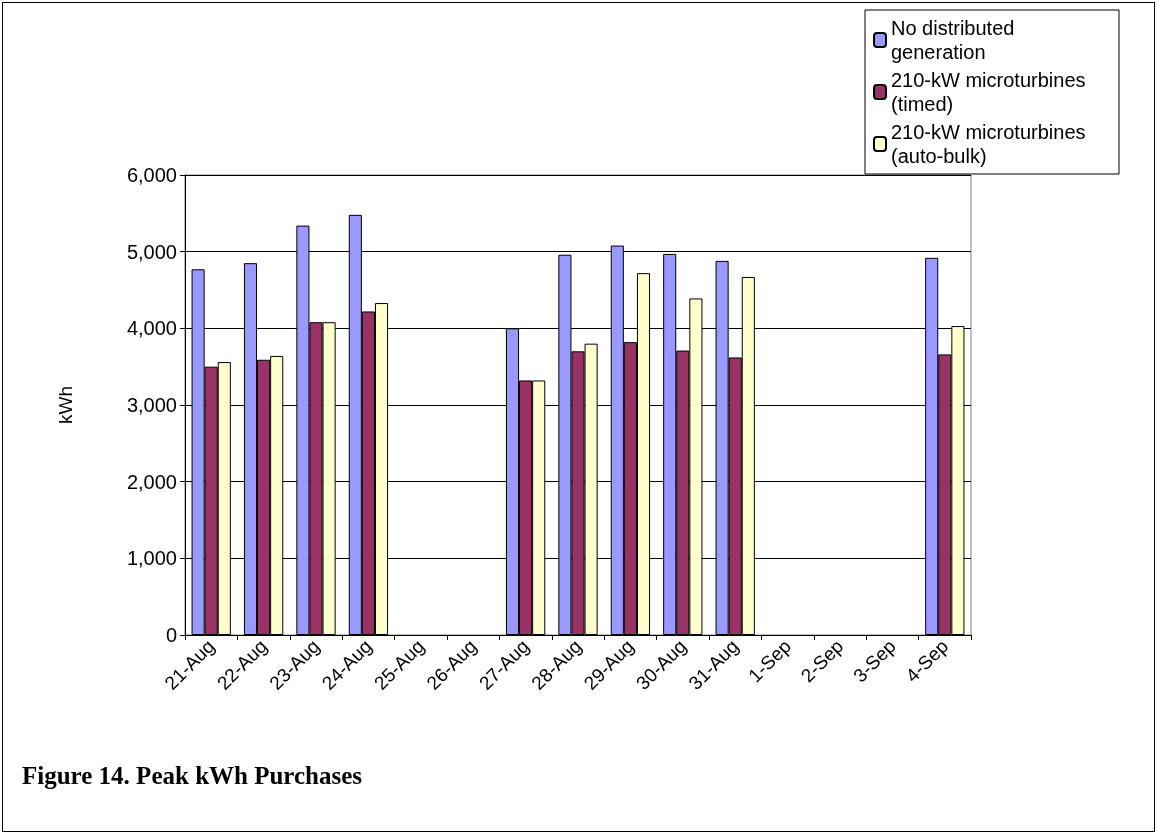 The height and width of the screenshot is (836, 1159). What do you see at coordinates (151, 405) in the screenshot?
I see `y-tick-label: 3,000` at bounding box center [151, 405].